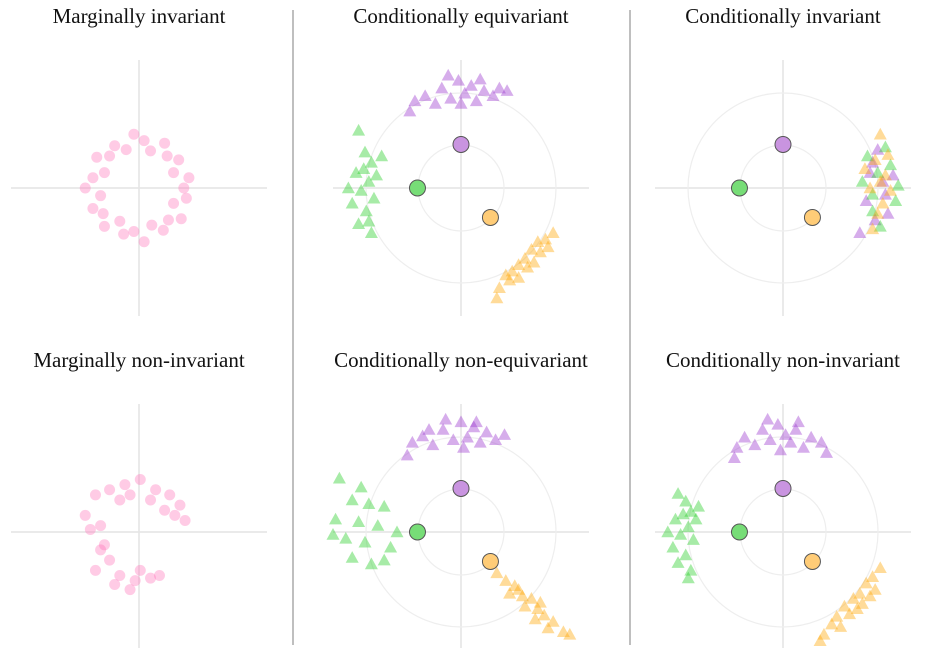  I want to click on panel-title: Conditionally non-invariant, so click(783, 360).